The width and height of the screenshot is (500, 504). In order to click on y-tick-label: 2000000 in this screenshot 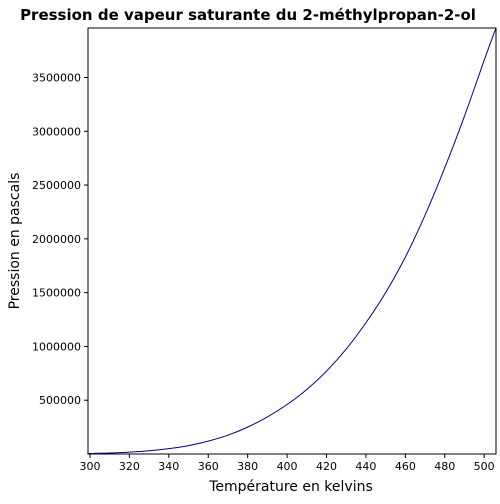, I will do `click(56, 239)`.